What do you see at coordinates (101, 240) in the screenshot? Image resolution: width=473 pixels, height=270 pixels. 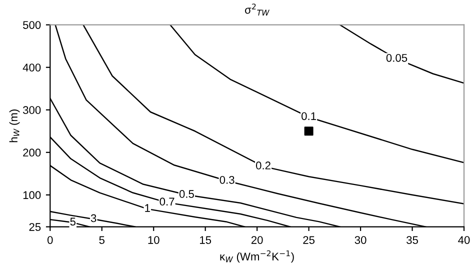 I see `x-tick-label: 5` at bounding box center [101, 240].